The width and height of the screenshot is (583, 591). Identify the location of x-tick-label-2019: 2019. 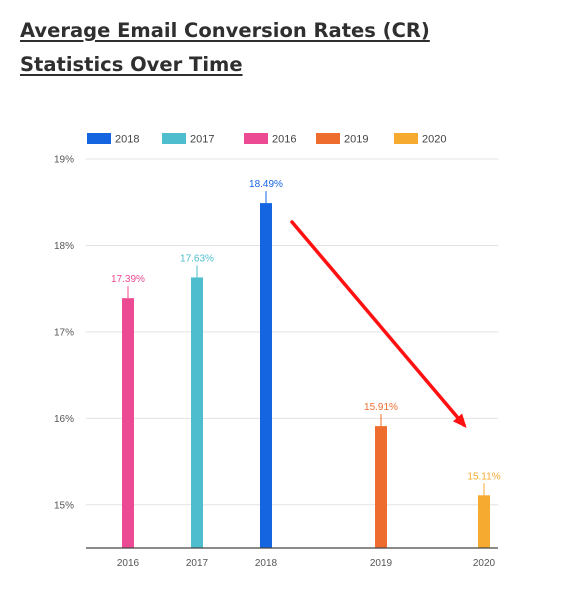
(381, 563).